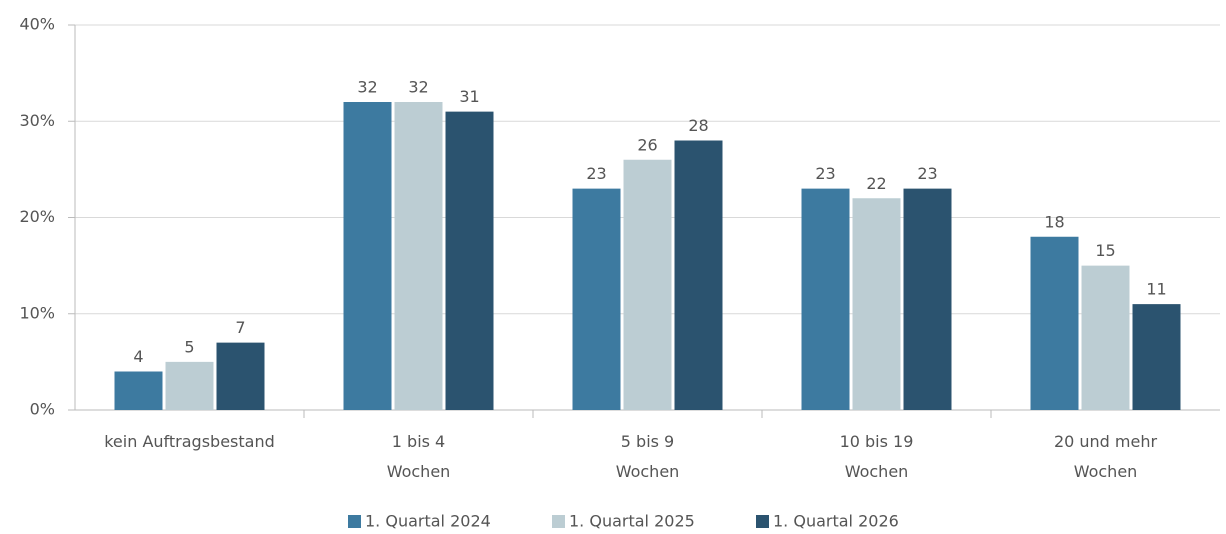  I want to click on legend-label: 1. Quartal 2026, so click(836, 521).